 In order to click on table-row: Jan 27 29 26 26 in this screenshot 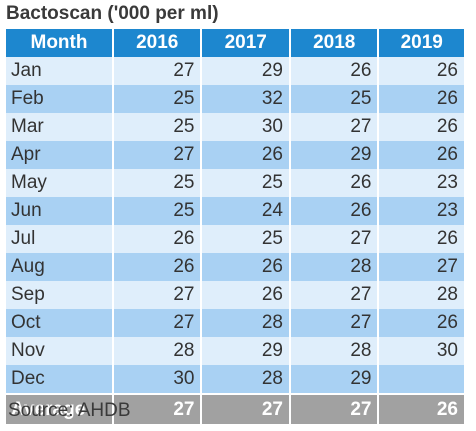, I will do `click(235, 71)`.